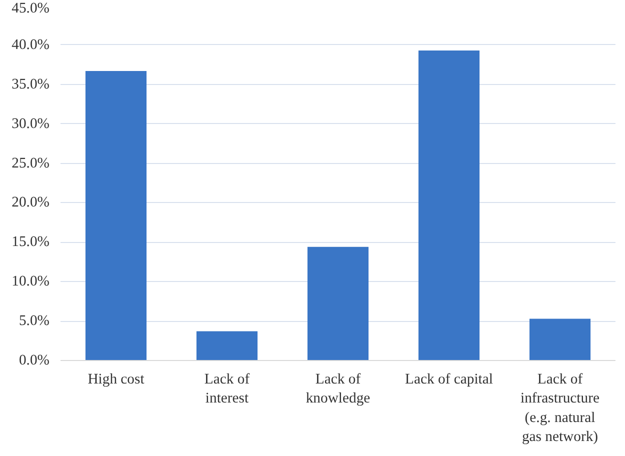 The width and height of the screenshot is (625, 456). I want to click on y-tick-label: 40.0%, so click(31, 44).